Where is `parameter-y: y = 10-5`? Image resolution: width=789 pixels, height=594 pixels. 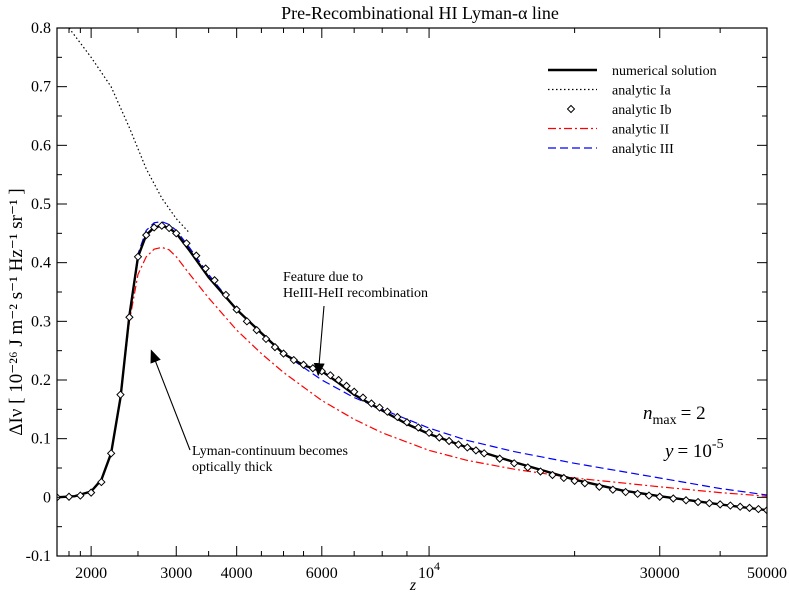
parameter-y: y = 10-5 is located at coordinates (693, 449).